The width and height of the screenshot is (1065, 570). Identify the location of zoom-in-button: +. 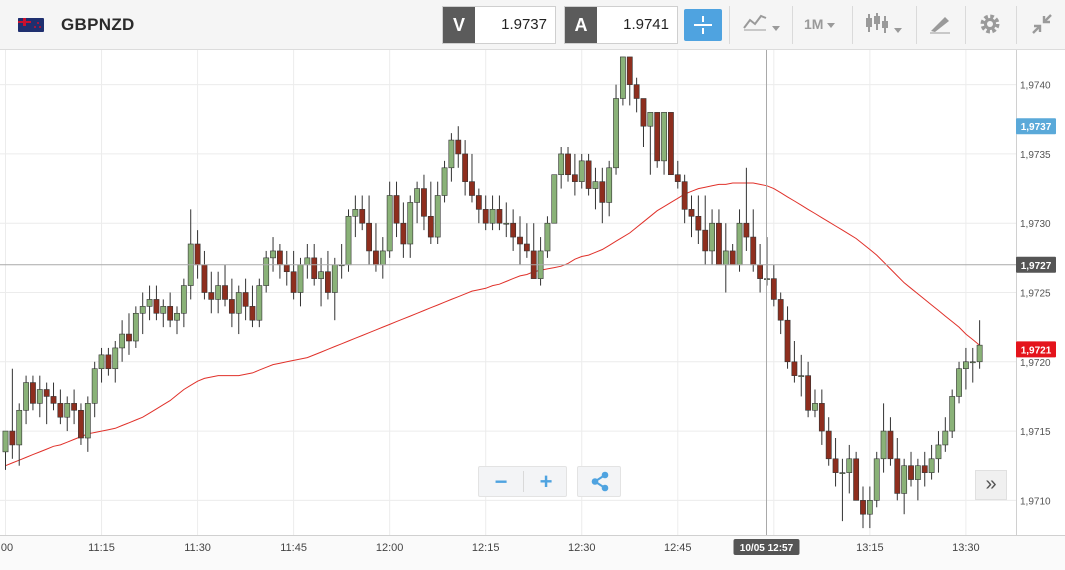
(546, 481).